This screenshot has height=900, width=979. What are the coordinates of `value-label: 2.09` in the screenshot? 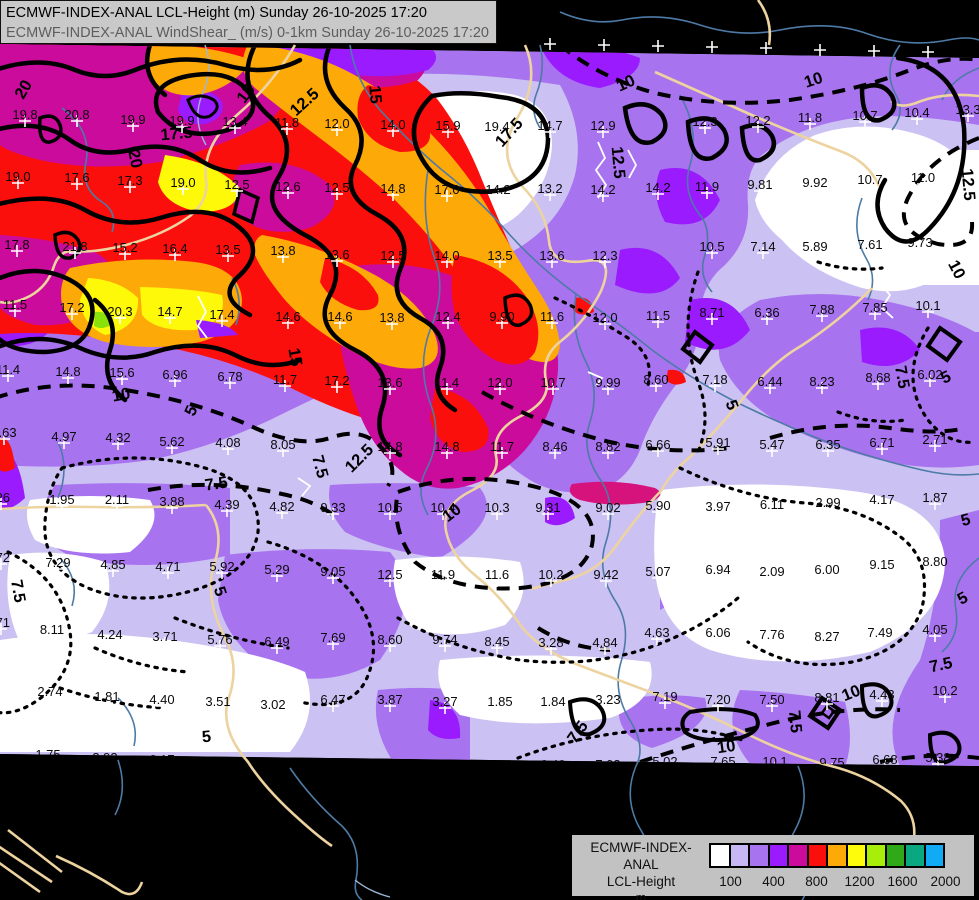 It's located at (771, 571).